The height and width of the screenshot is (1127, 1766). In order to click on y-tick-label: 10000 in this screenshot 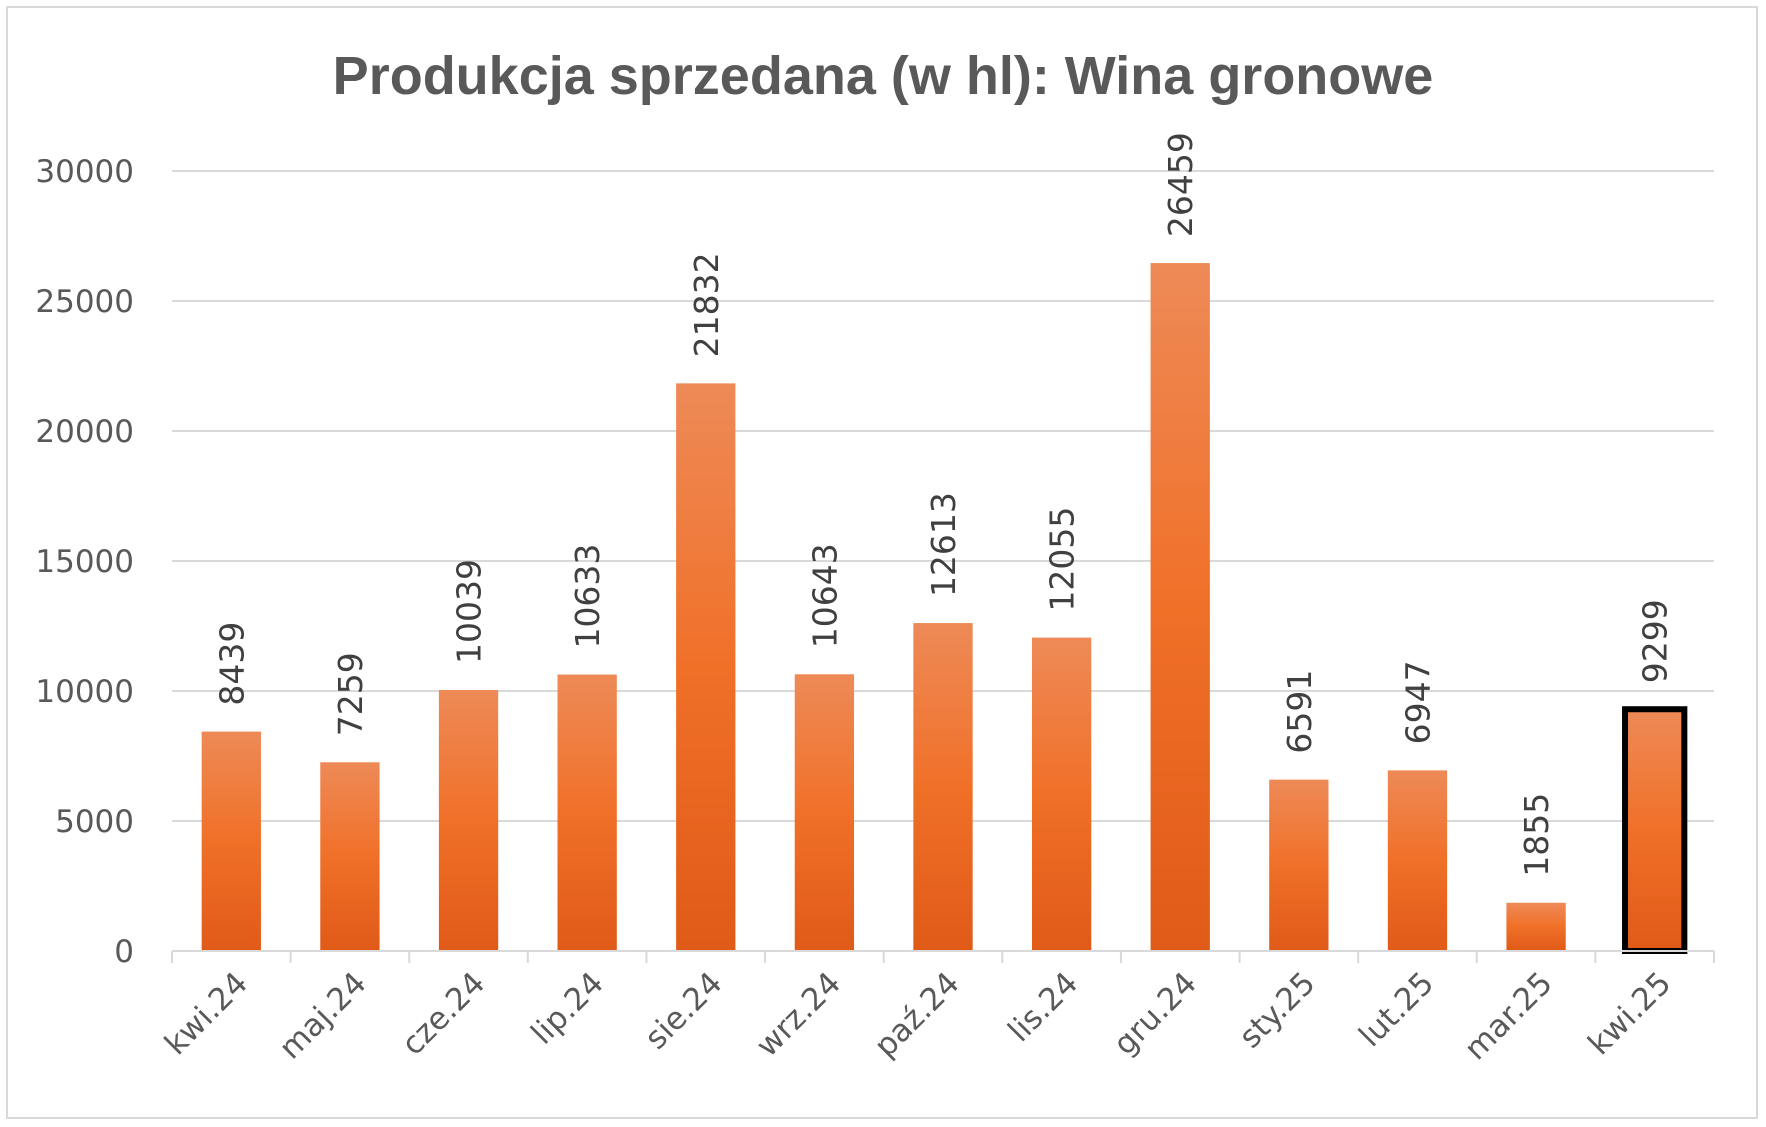, I will do `click(84, 692)`.